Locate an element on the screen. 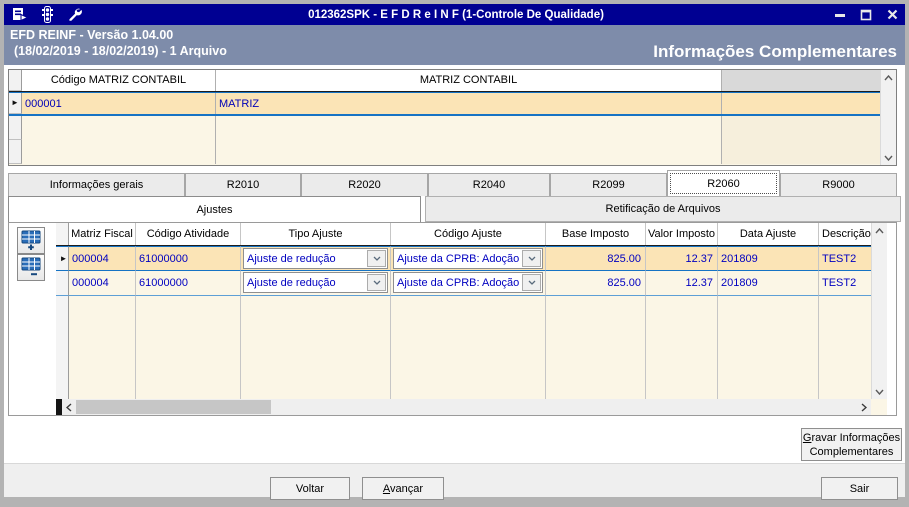 The height and width of the screenshot is (507, 909). gravar-informacoes-button: Gravar Informações Complementares is located at coordinates (851, 444).